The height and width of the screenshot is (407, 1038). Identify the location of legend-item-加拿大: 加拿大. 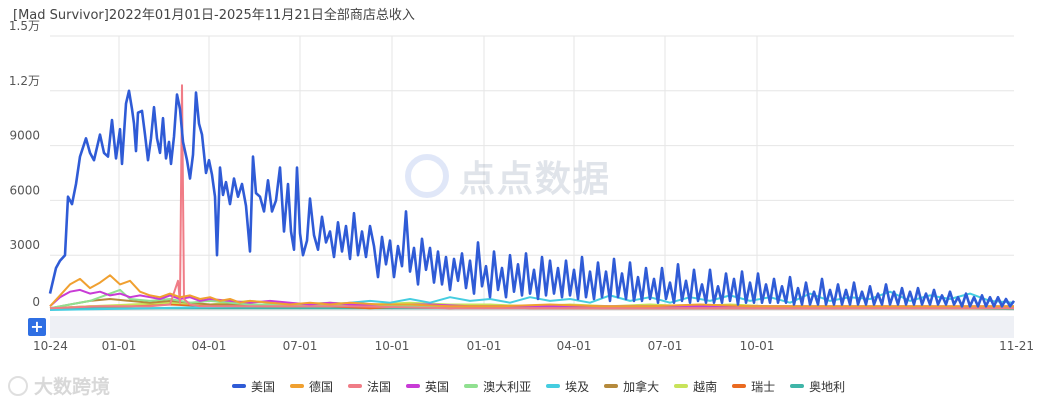
(631, 386).